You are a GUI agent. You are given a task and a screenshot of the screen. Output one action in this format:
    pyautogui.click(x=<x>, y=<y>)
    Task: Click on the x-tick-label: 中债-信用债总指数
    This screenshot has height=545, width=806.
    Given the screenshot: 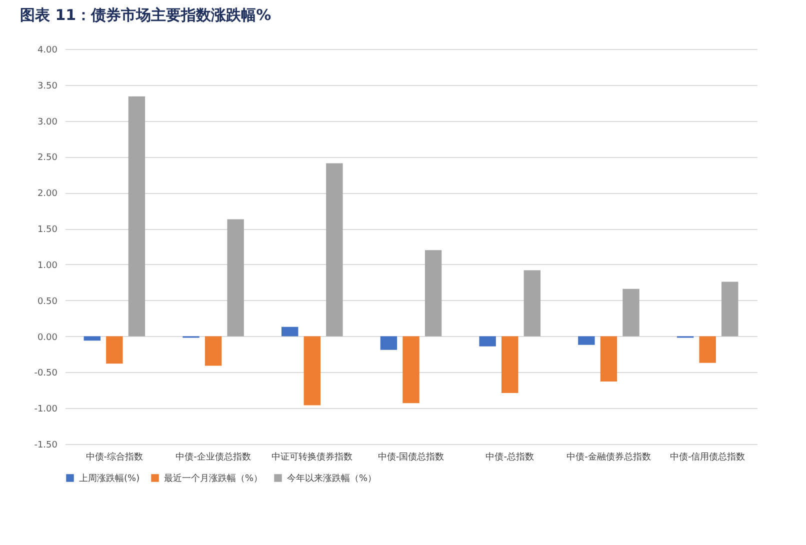 What is the action you would take?
    pyautogui.click(x=708, y=457)
    